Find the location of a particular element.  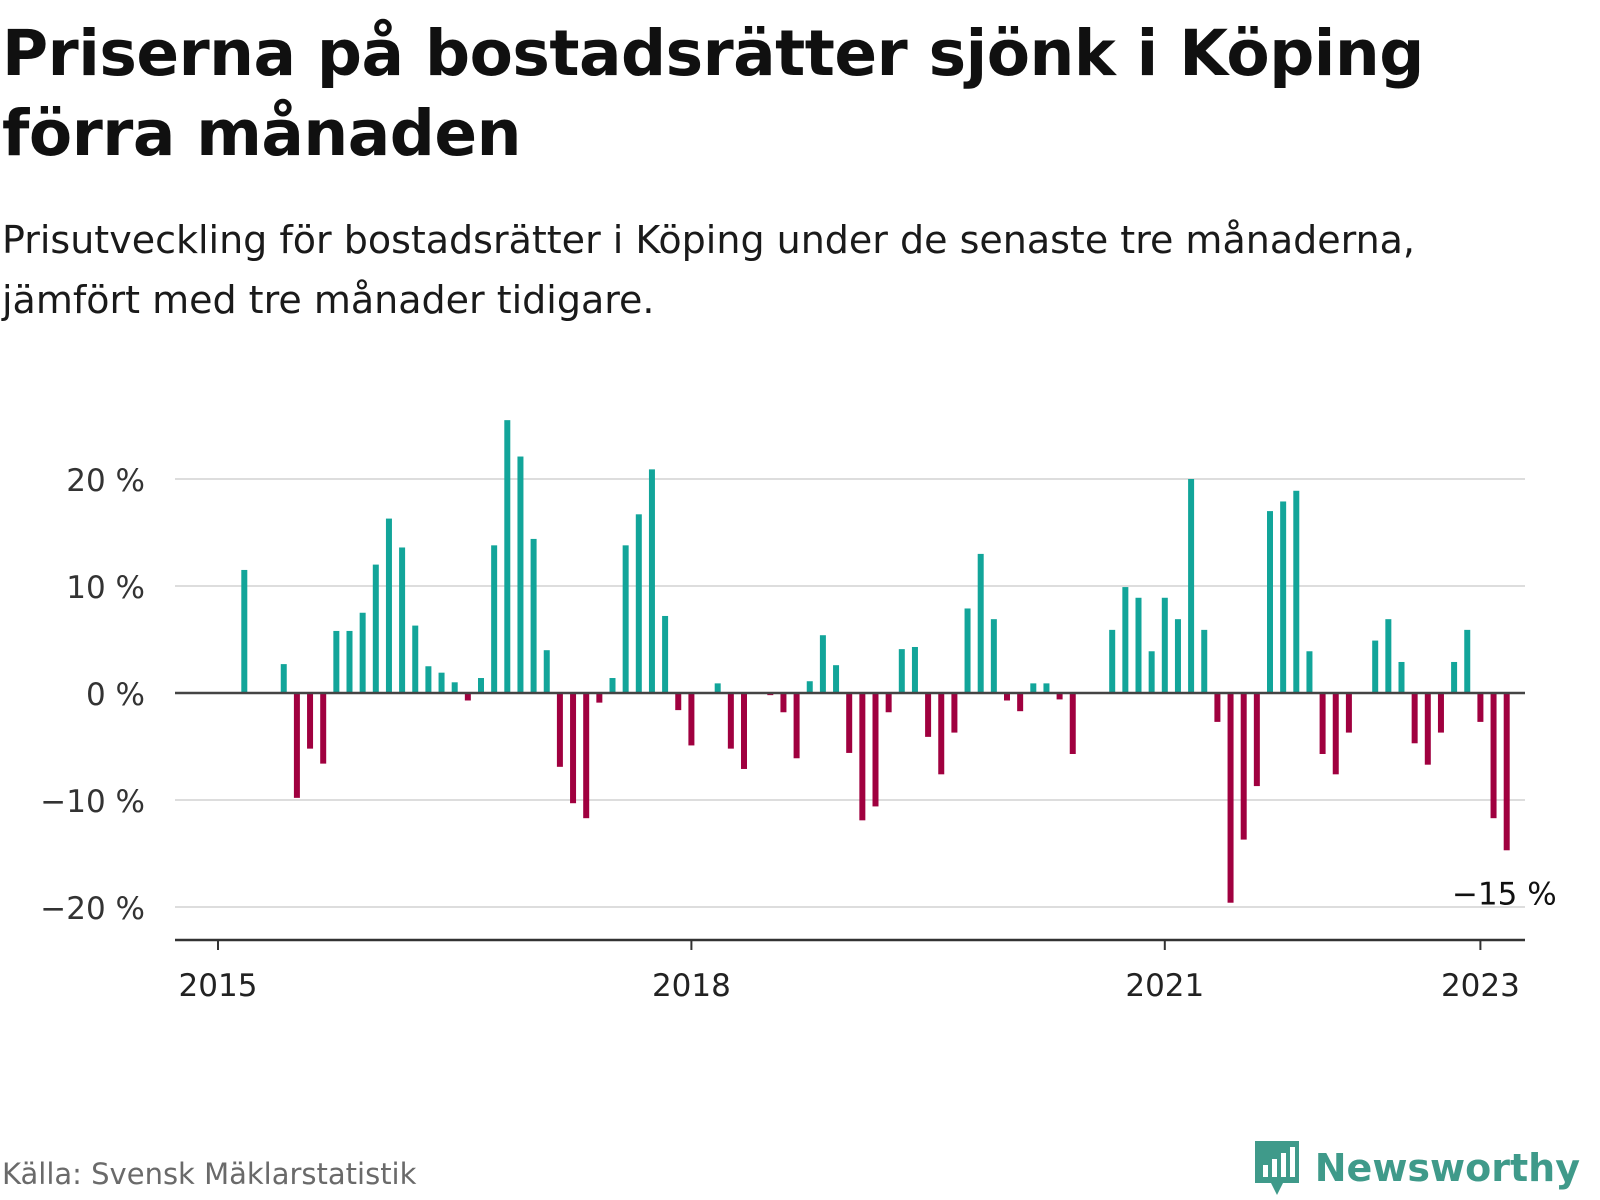

x-tick-label: 2015 is located at coordinates (218, 986).